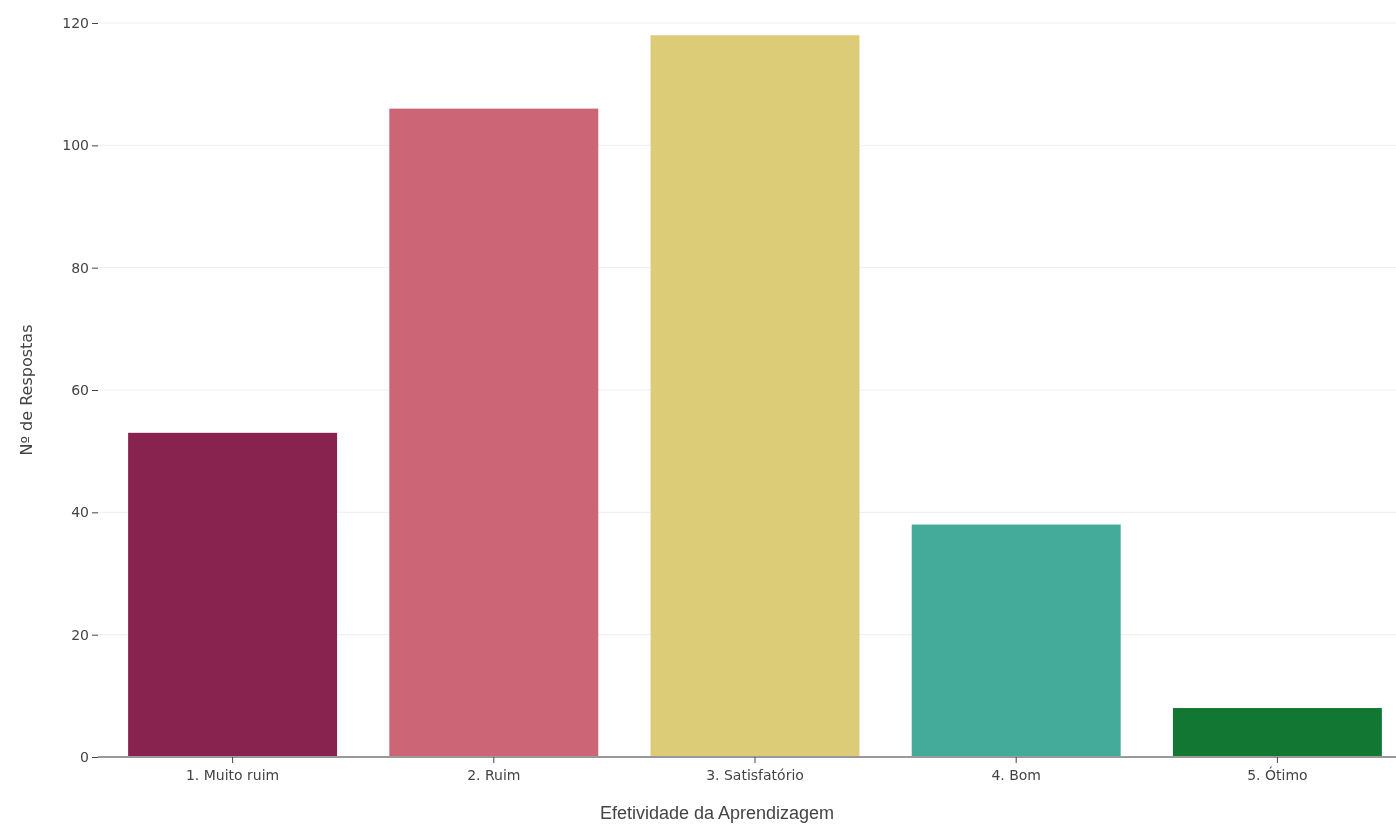 The width and height of the screenshot is (1396, 837). Describe the element at coordinates (80, 512) in the screenshot. I see `y-tick-label: 40` at that location.